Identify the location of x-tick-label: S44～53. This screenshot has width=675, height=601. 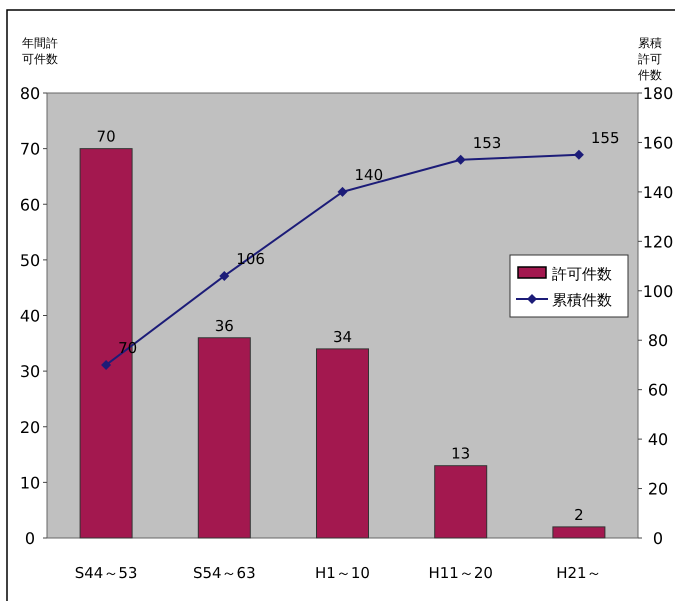
(106, 573).